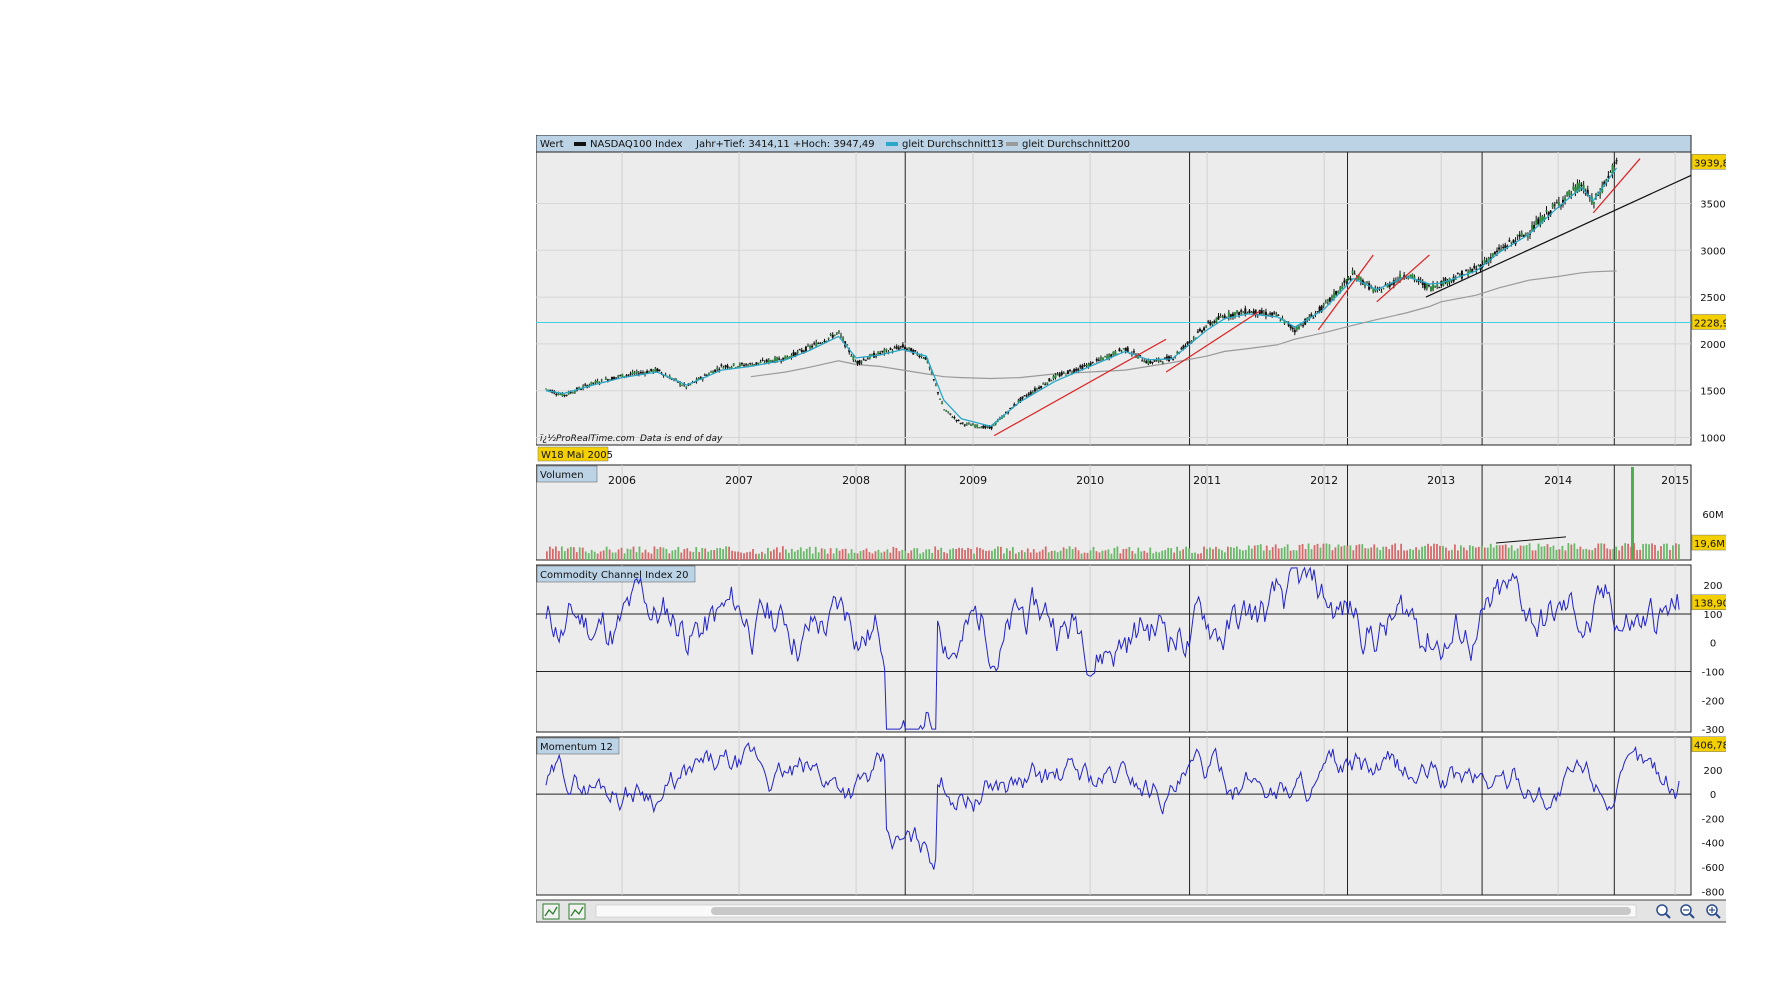 The image size is (1776, 1003). I want to click on chart-settings-icon, so click(551, 911).